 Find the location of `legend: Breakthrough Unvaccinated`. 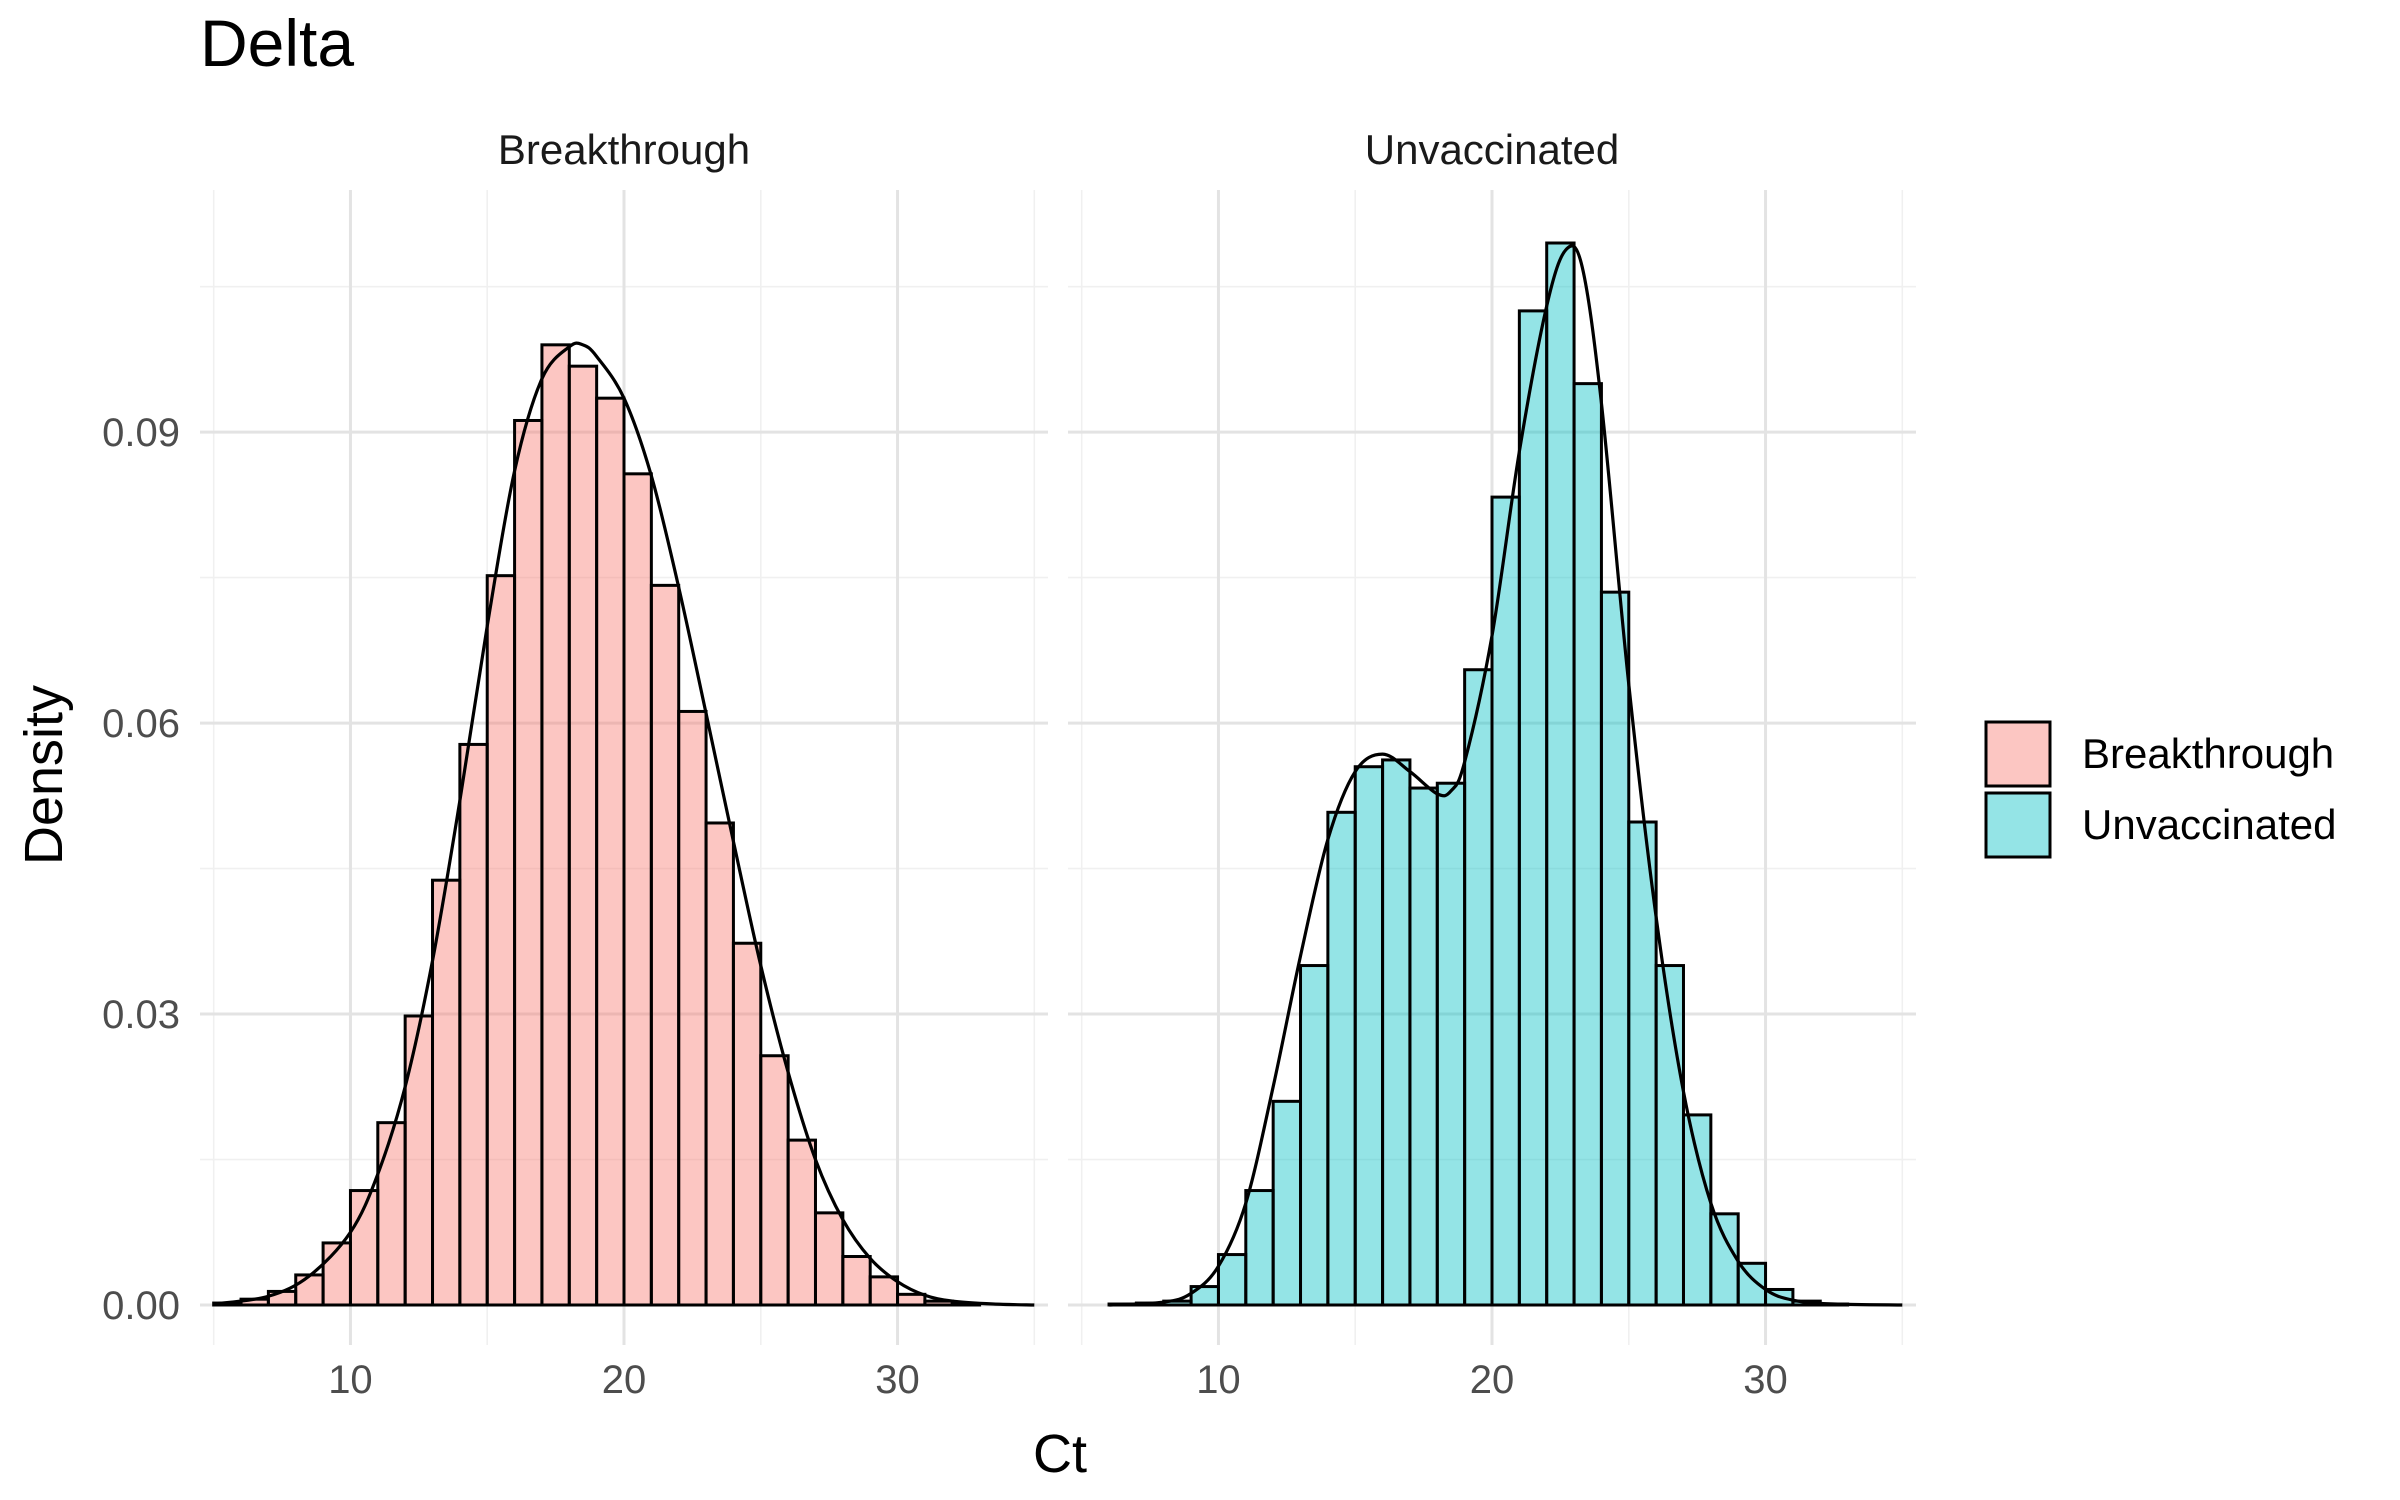

legend: Breakthrough Unvaccinated is located at coordinates (2160, 789).